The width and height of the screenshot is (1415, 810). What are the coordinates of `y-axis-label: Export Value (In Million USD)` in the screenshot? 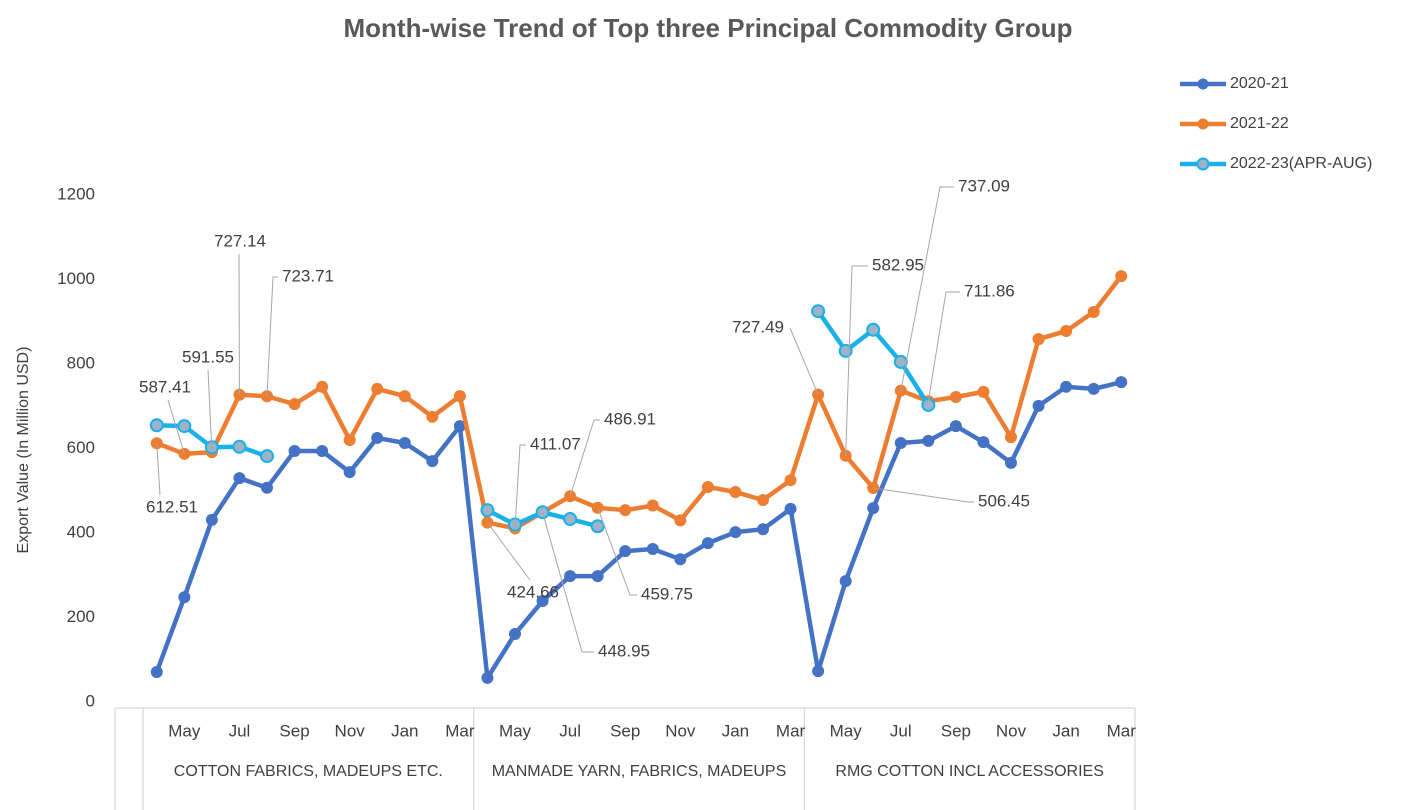 It's located at (23, 450).